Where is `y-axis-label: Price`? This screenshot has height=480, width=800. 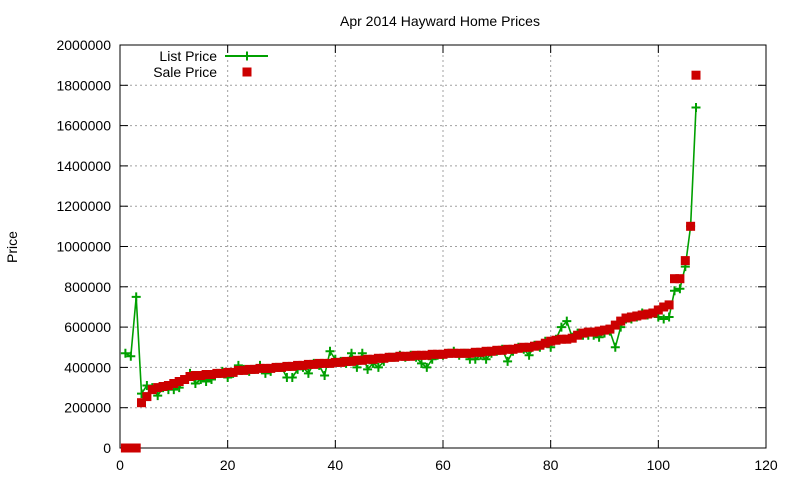
y-axis-label: Price is located at coordinates (12, 247).